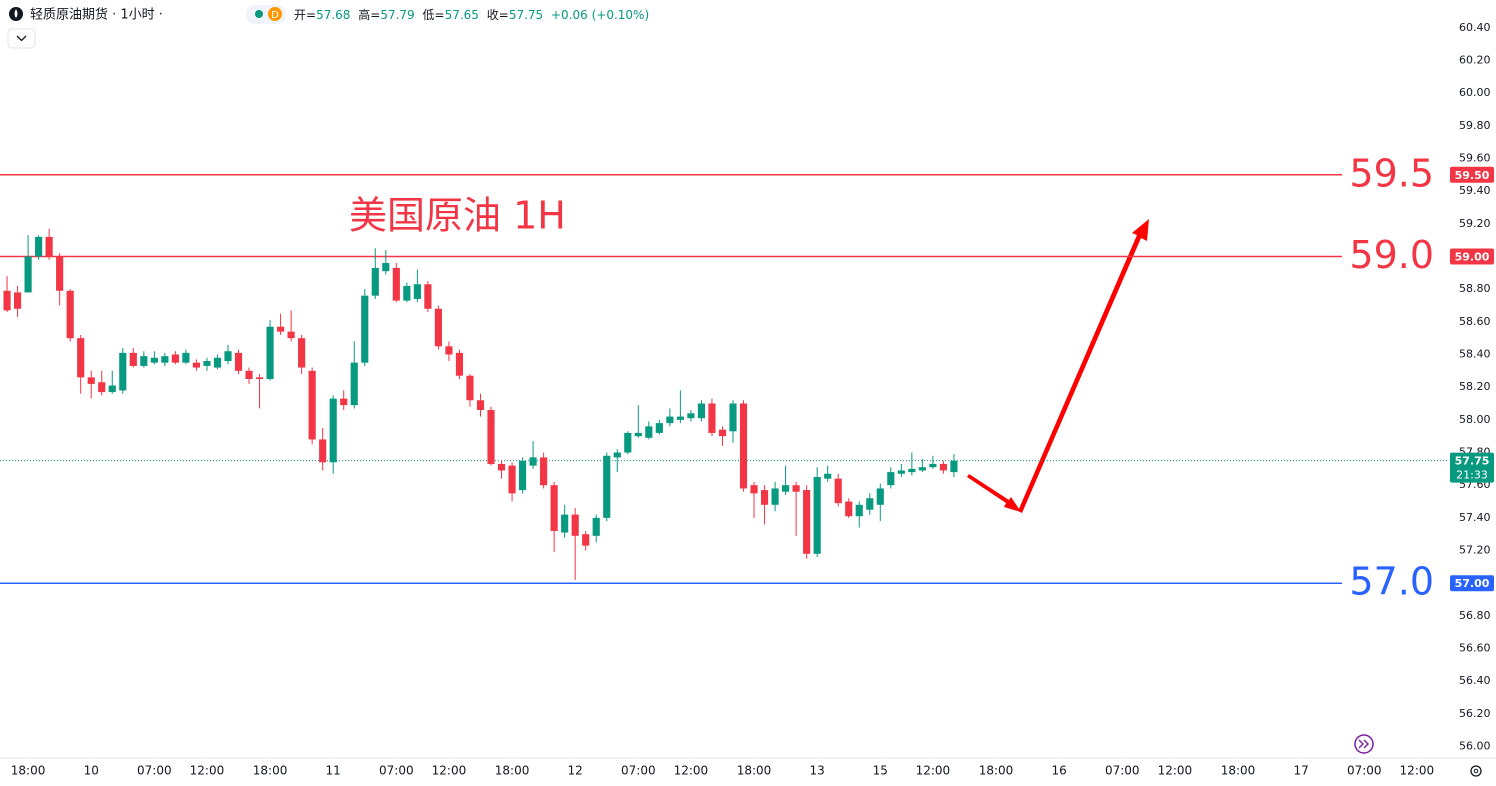  I want to click on level-tag, so click(1472, 174).